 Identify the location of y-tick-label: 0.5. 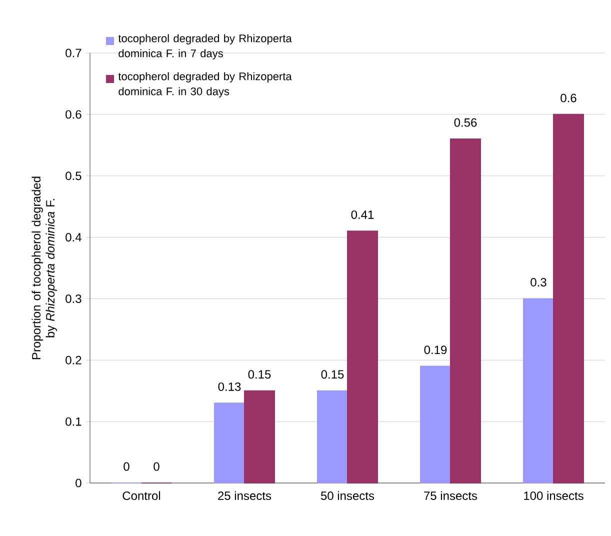
(74, 176).